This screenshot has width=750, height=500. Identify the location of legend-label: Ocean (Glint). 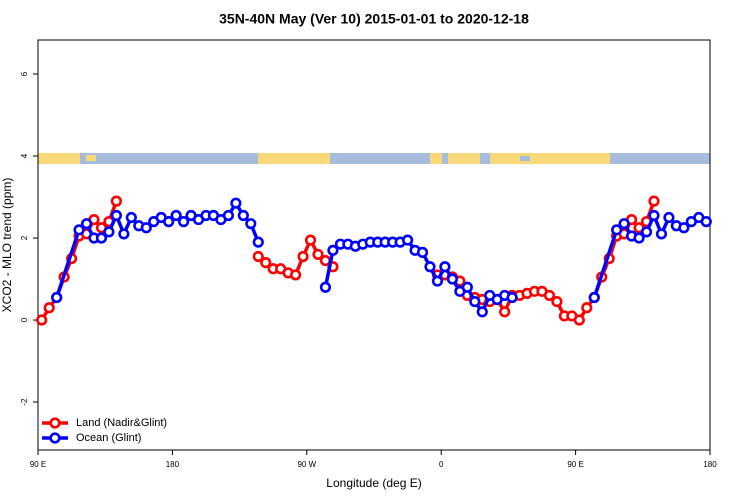
(108, 438).